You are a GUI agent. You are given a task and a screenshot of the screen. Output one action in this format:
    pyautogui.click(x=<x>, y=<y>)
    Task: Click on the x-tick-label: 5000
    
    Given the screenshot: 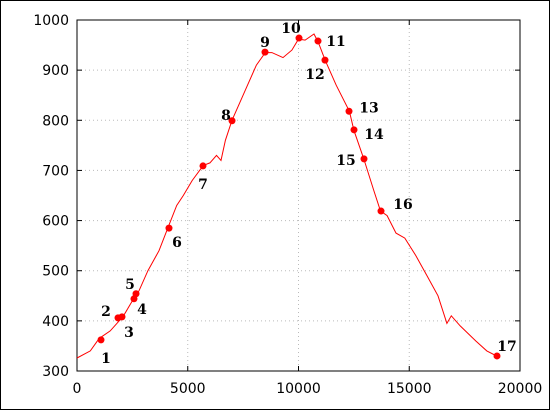 What is the action you would take?
    pyautogui.click(x=188, y=389)
    